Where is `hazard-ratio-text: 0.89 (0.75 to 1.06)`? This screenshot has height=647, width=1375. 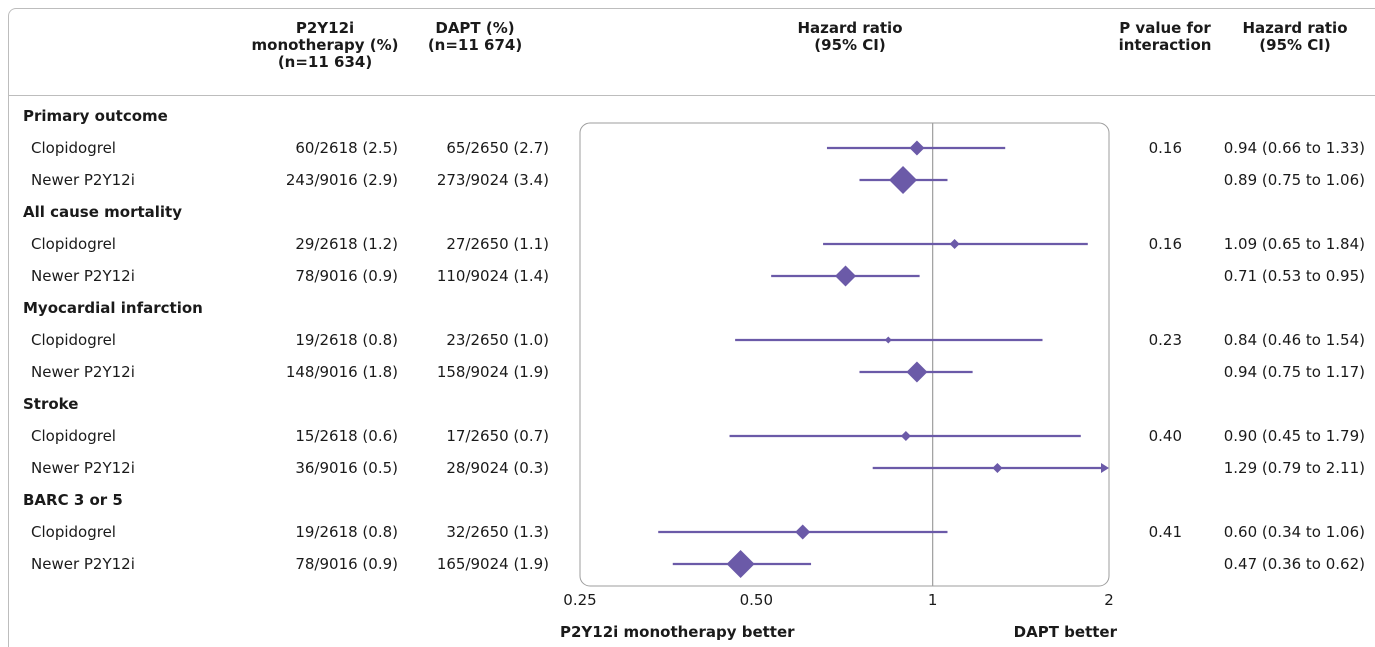 hazard-ratio-text: 0.89 (0.75 to 1.06) is located at coordinates (1294, 180).